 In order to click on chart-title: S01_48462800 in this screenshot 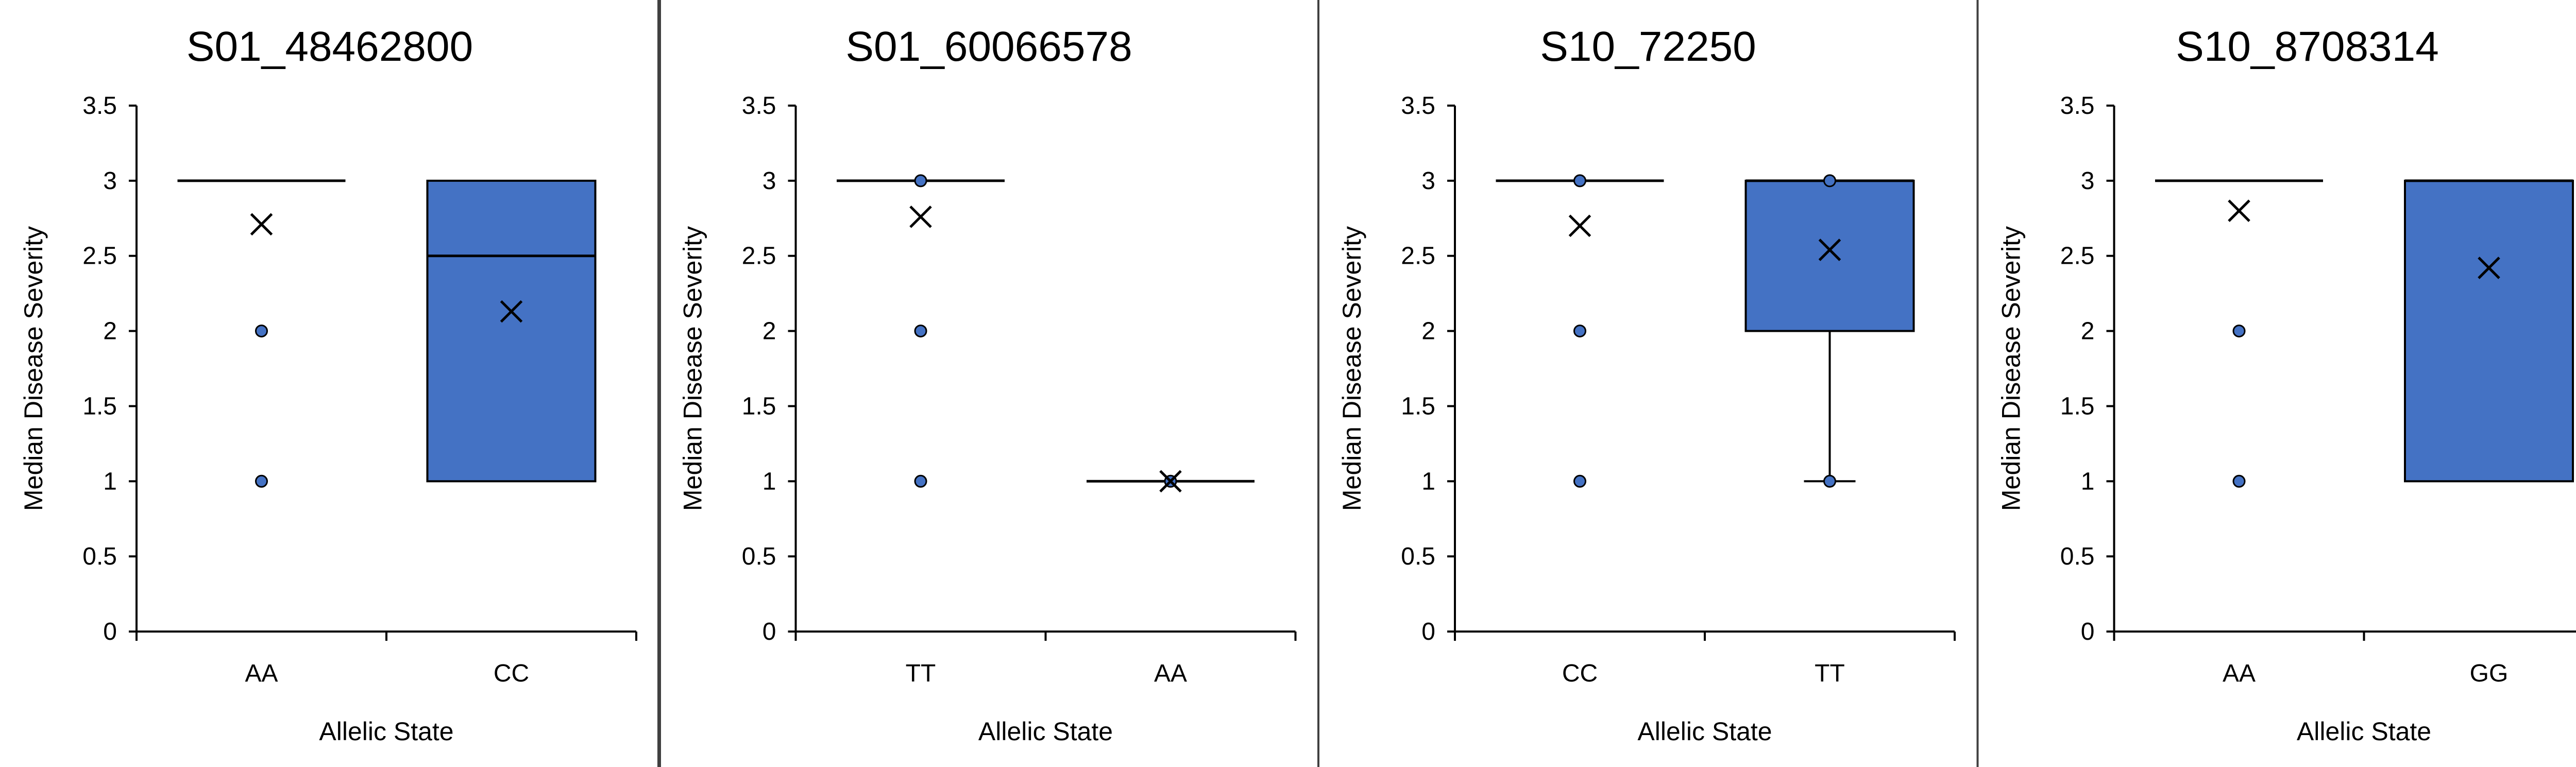, I will do `click(330, 46)`.